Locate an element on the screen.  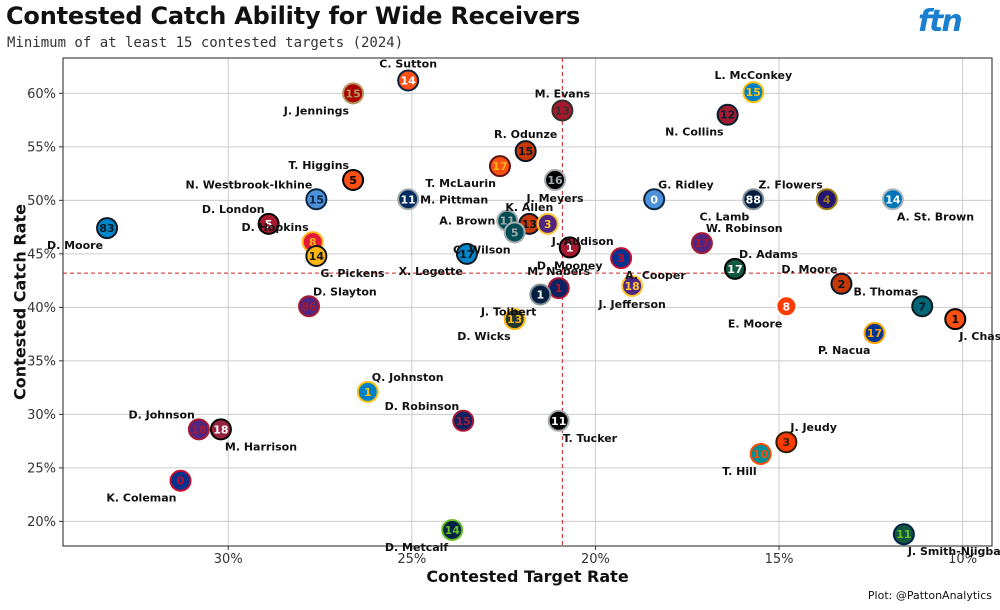
x-tick-label: 20% is located at coordinates (595, 559).